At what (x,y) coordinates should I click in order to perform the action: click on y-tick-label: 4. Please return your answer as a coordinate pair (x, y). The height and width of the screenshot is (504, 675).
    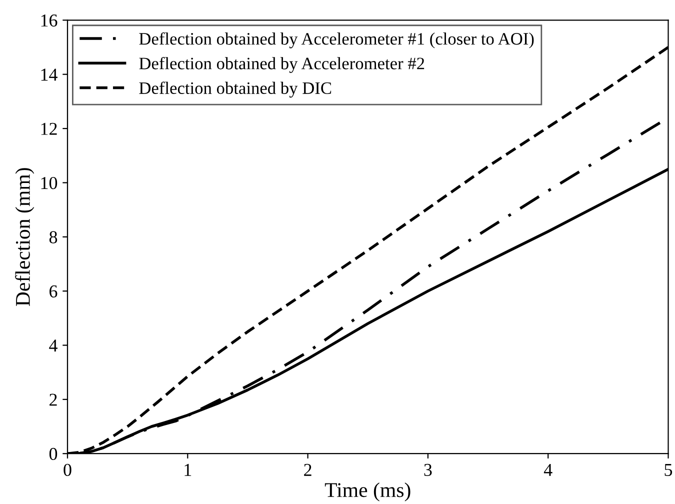
    Looking at the image, I should click on (53, 346).